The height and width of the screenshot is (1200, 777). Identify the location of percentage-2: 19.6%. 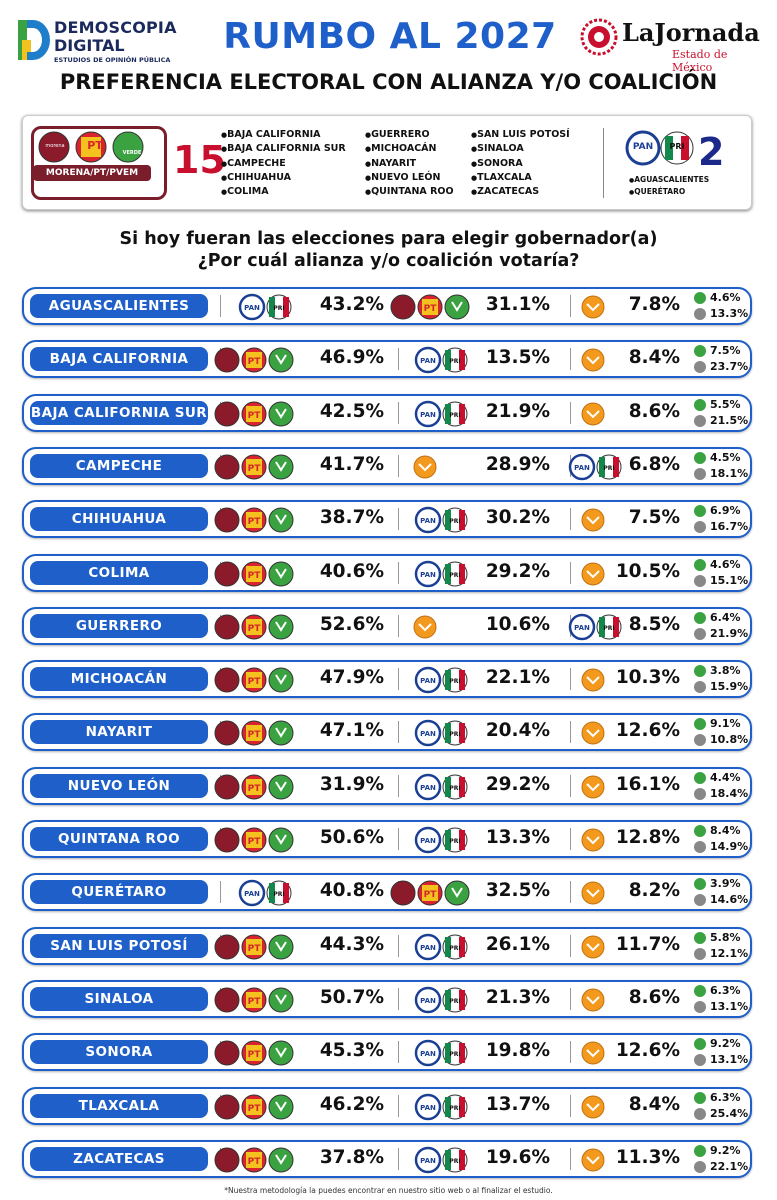
(517, 1157).